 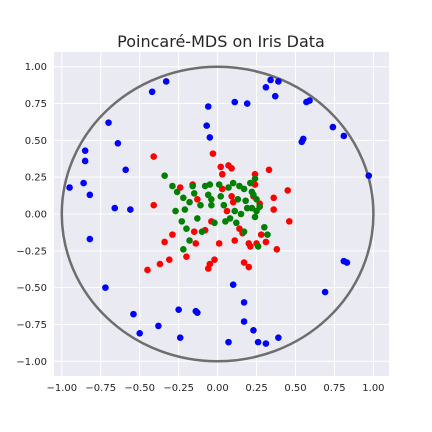 What do you see at coordinates (61, 388) in the screenshot?
I see `x-tick-label: −1.00` at bounding box center [61, 388].